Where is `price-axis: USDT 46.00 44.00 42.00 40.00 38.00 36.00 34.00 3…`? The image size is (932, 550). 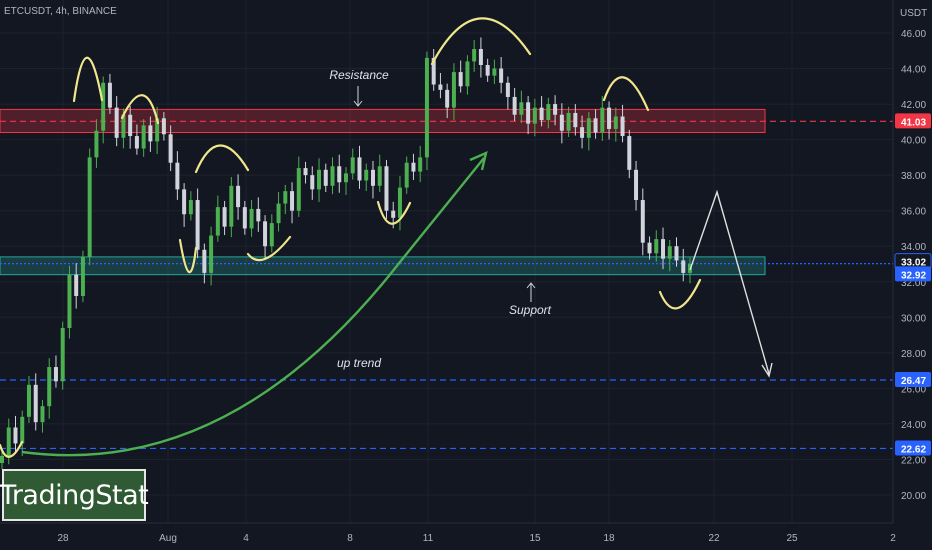 price-axis: USDT 46.00 44.00 42.00 40.00 38.00 36.00 34.00 3… is located at coordinates (912, 261).